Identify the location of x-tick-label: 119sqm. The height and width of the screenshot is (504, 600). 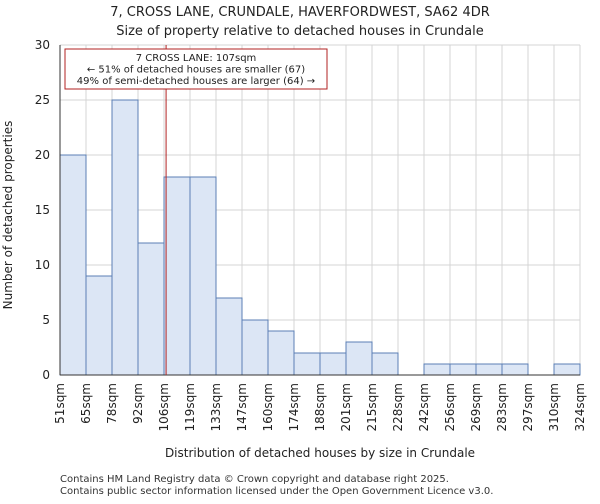
(190, 407).